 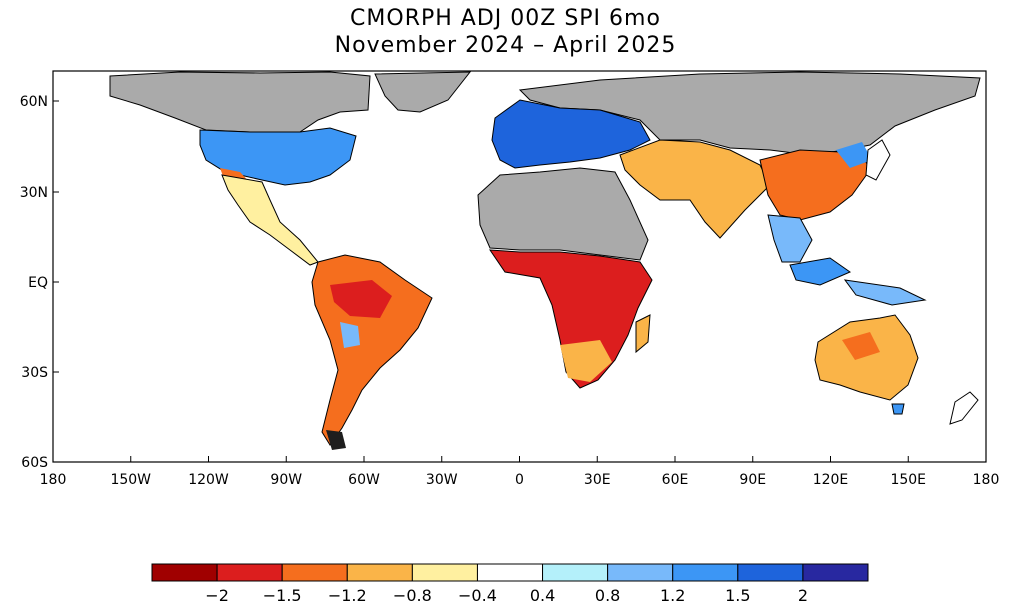 I want to click on colorbar-label: 1.5, so click(x=737, y=595).